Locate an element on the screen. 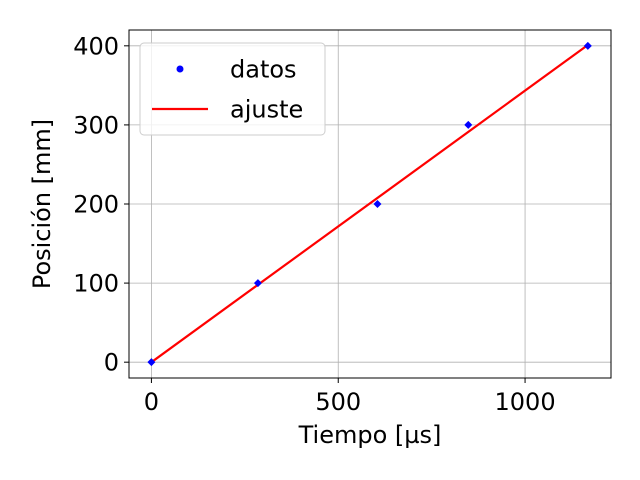  legend-box is located at coordinates (232, 89).